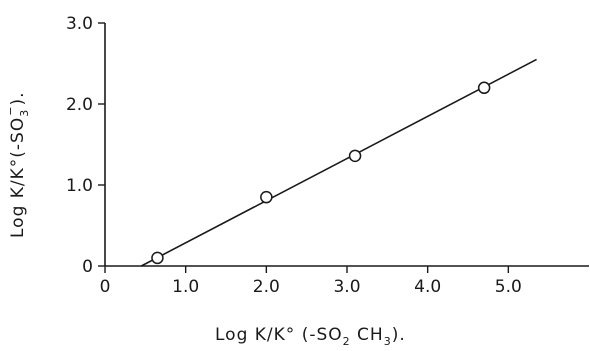 Image resolution: width=590 pixels, height=351 pixels. Describe the element at coordinates (24, 113) in the screenshot. I see `y-axis-title-subscript: 3` at that location.